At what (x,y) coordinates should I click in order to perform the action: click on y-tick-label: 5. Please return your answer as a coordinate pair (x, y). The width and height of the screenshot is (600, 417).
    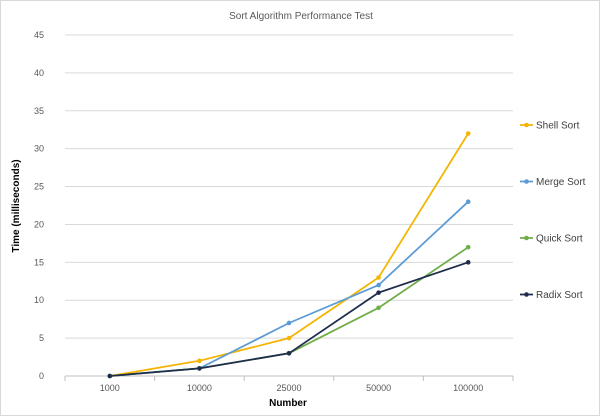
    Looking at the image, I should click on (41, 338).